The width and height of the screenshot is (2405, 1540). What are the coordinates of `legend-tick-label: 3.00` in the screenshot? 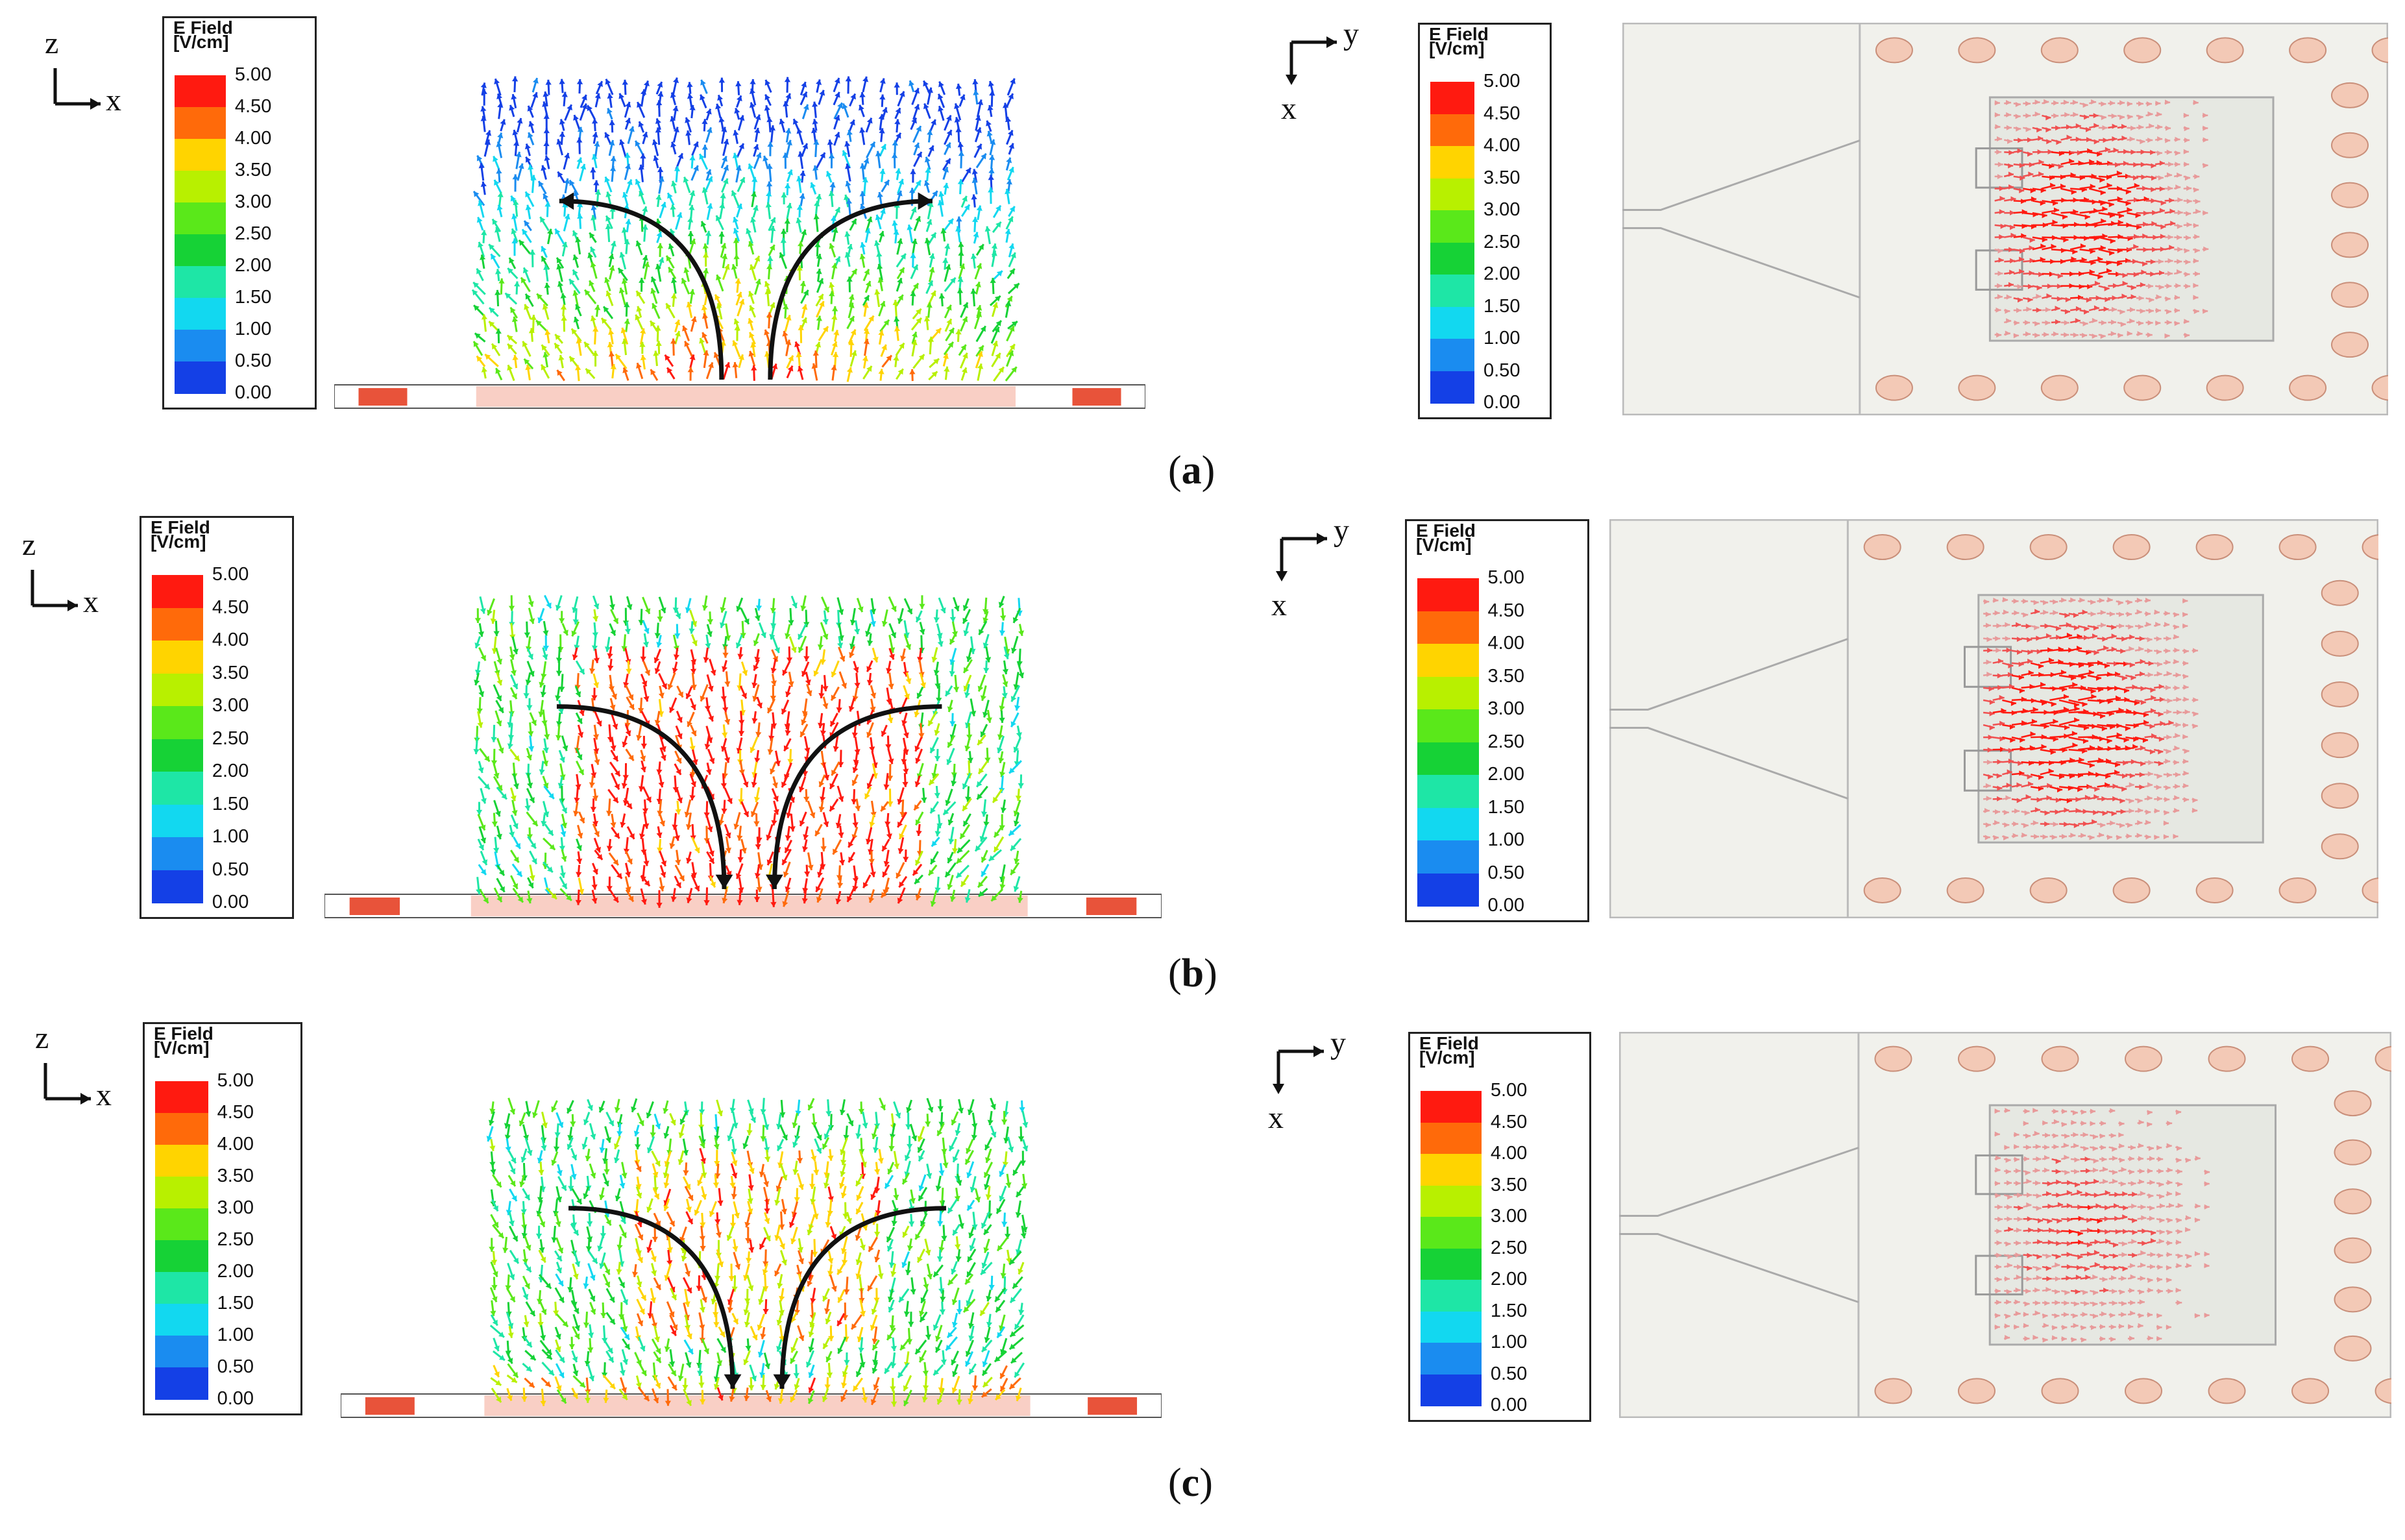 It's located at (1509, 1217).